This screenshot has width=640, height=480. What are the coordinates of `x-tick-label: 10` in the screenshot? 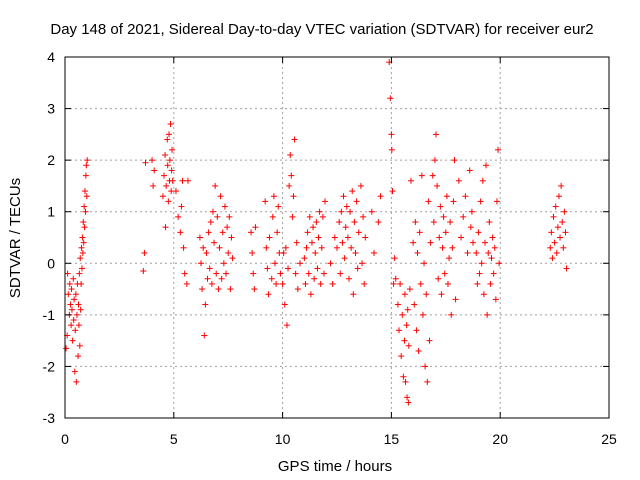 It's located at (283, 439).